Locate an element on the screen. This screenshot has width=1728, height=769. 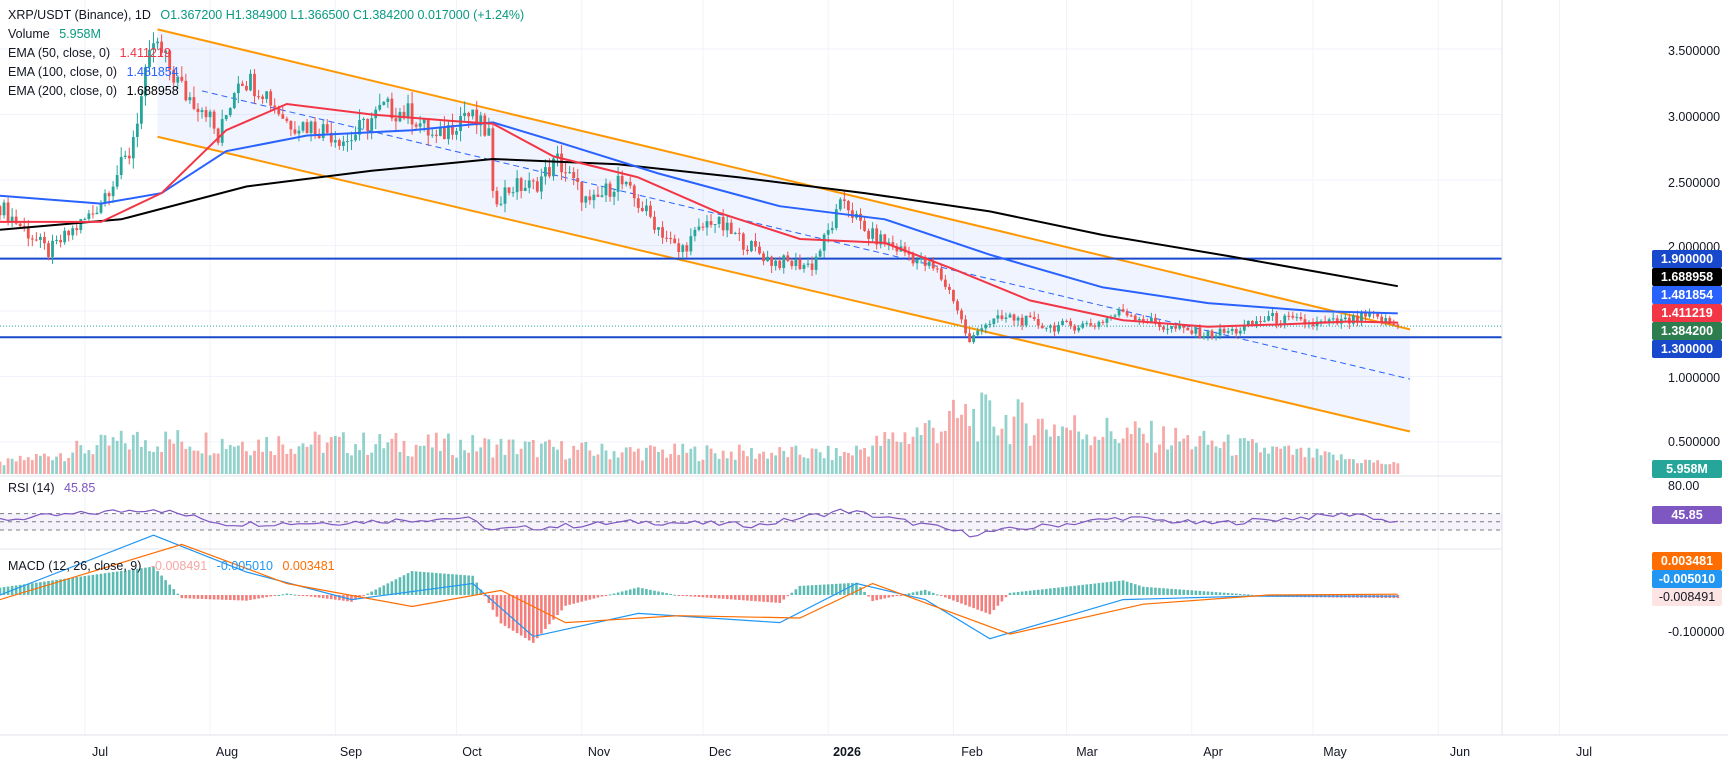
time-tick: Nov is located at coordinates (599, 752).